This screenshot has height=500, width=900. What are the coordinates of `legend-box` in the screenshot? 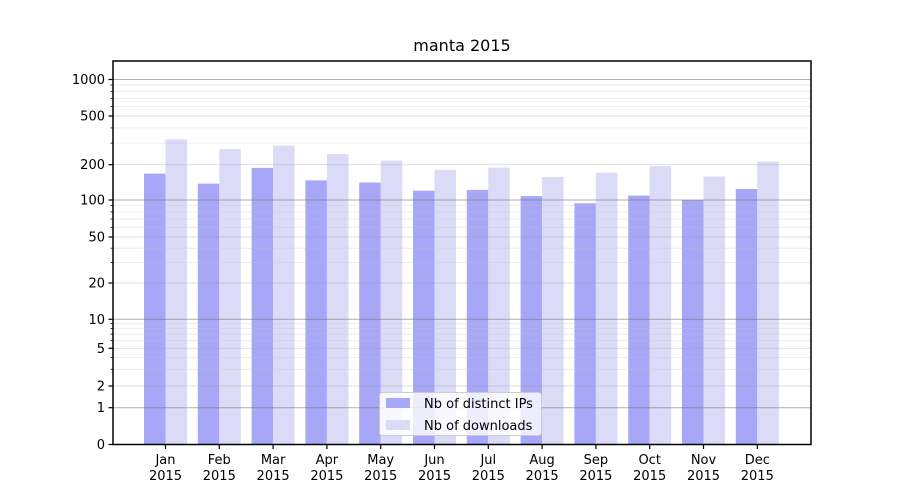 It's located at (460, 414).